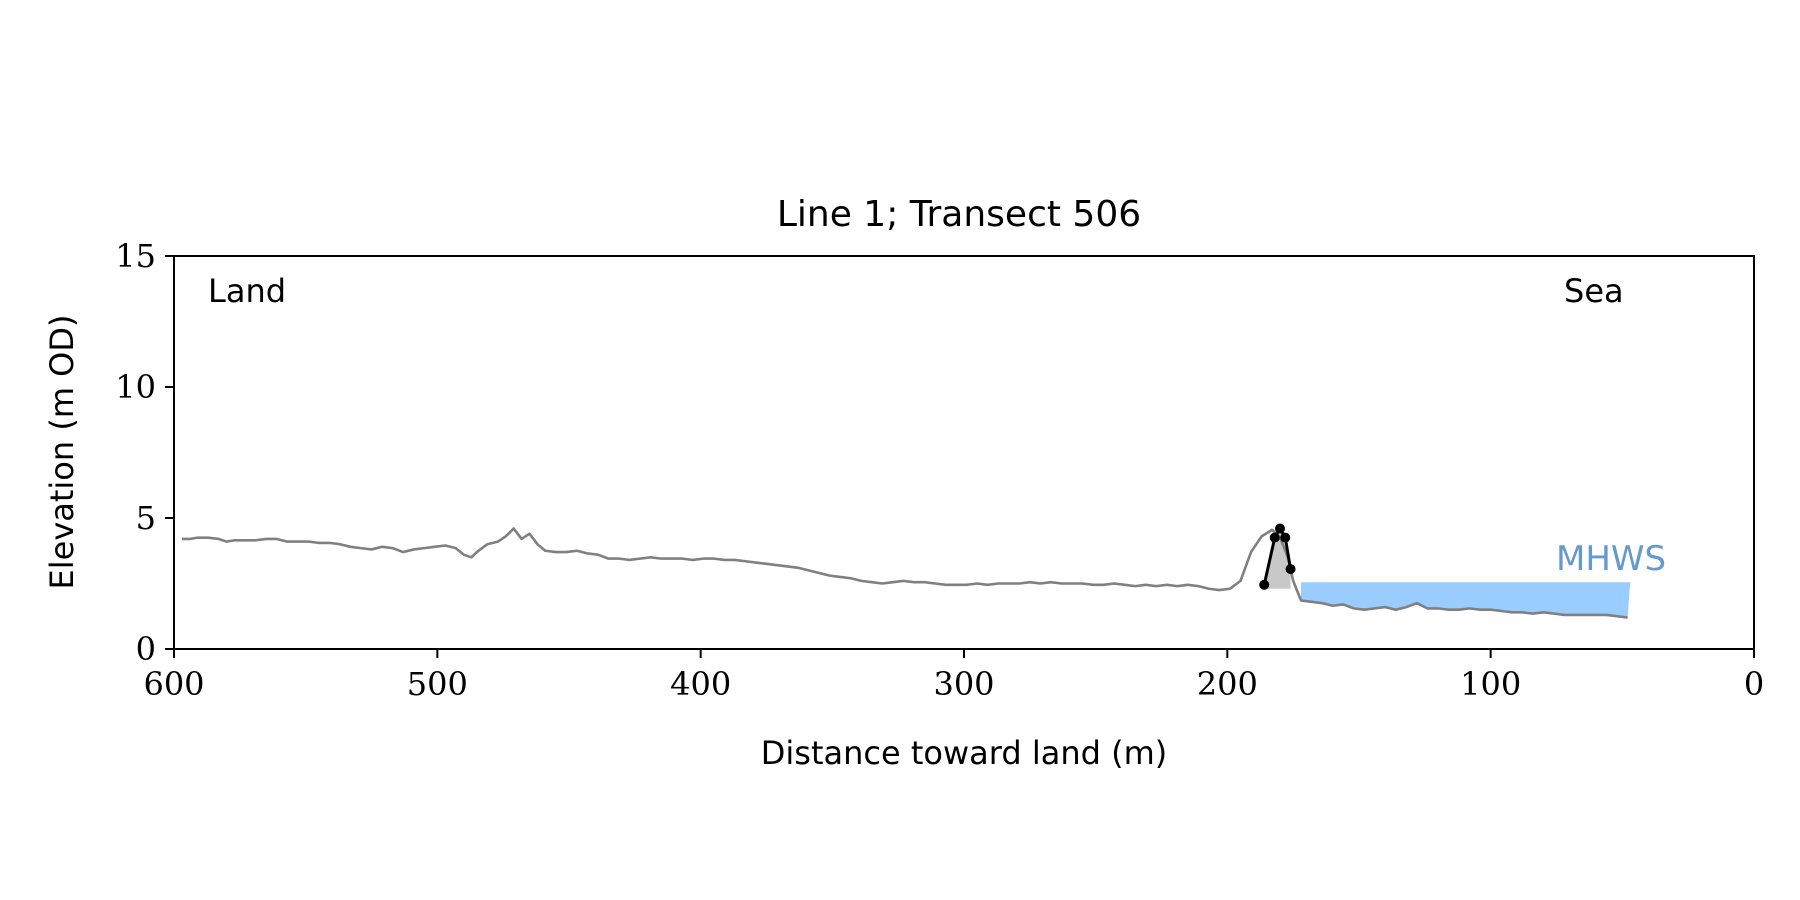  I want to click on elevation-profile-line, so click(904, 573).